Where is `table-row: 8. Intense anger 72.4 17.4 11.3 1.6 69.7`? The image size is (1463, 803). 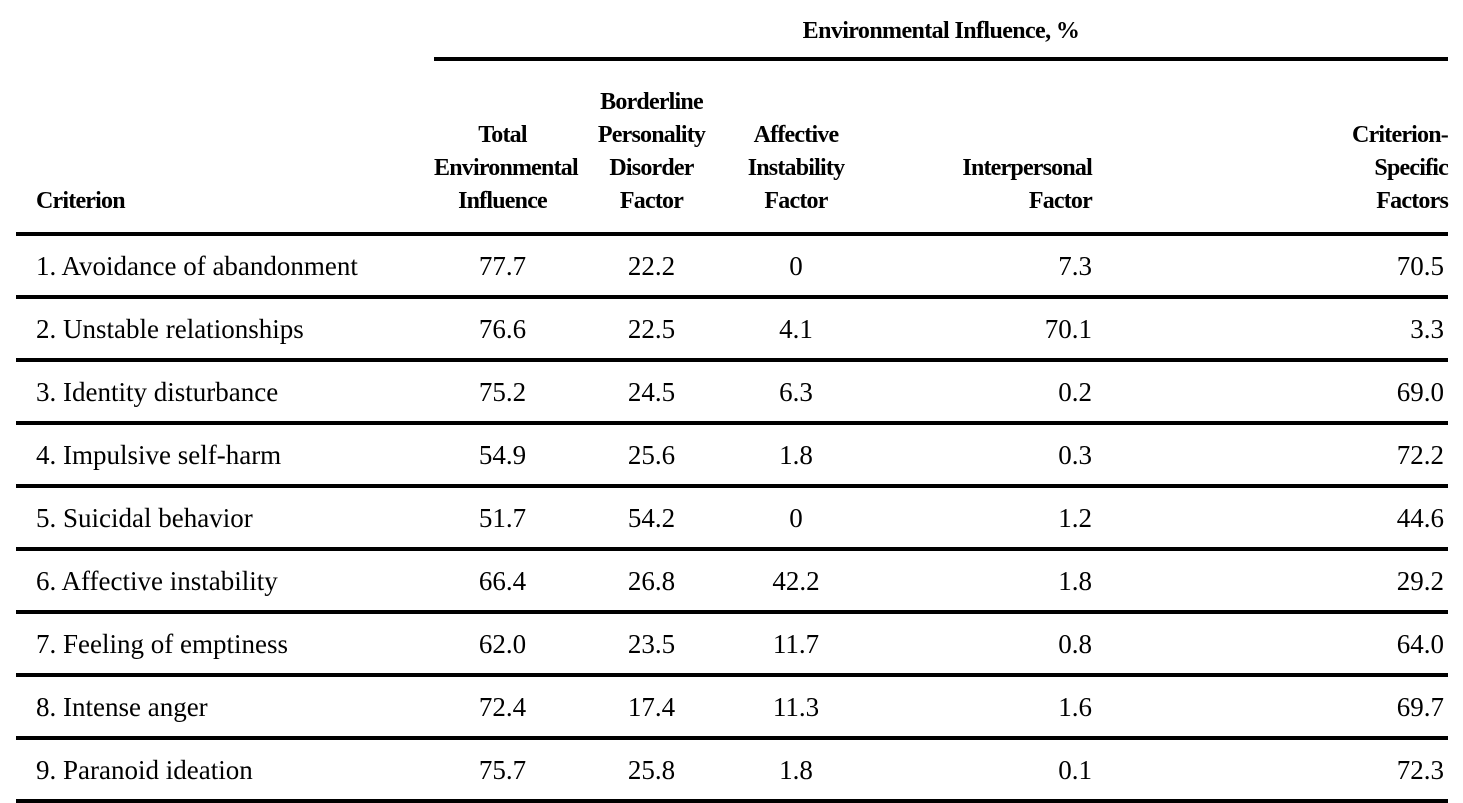
table-row: 8. Intense anger 72.4 17.4 11.3 1.6 69.7 is located at coordinates (732, 707).